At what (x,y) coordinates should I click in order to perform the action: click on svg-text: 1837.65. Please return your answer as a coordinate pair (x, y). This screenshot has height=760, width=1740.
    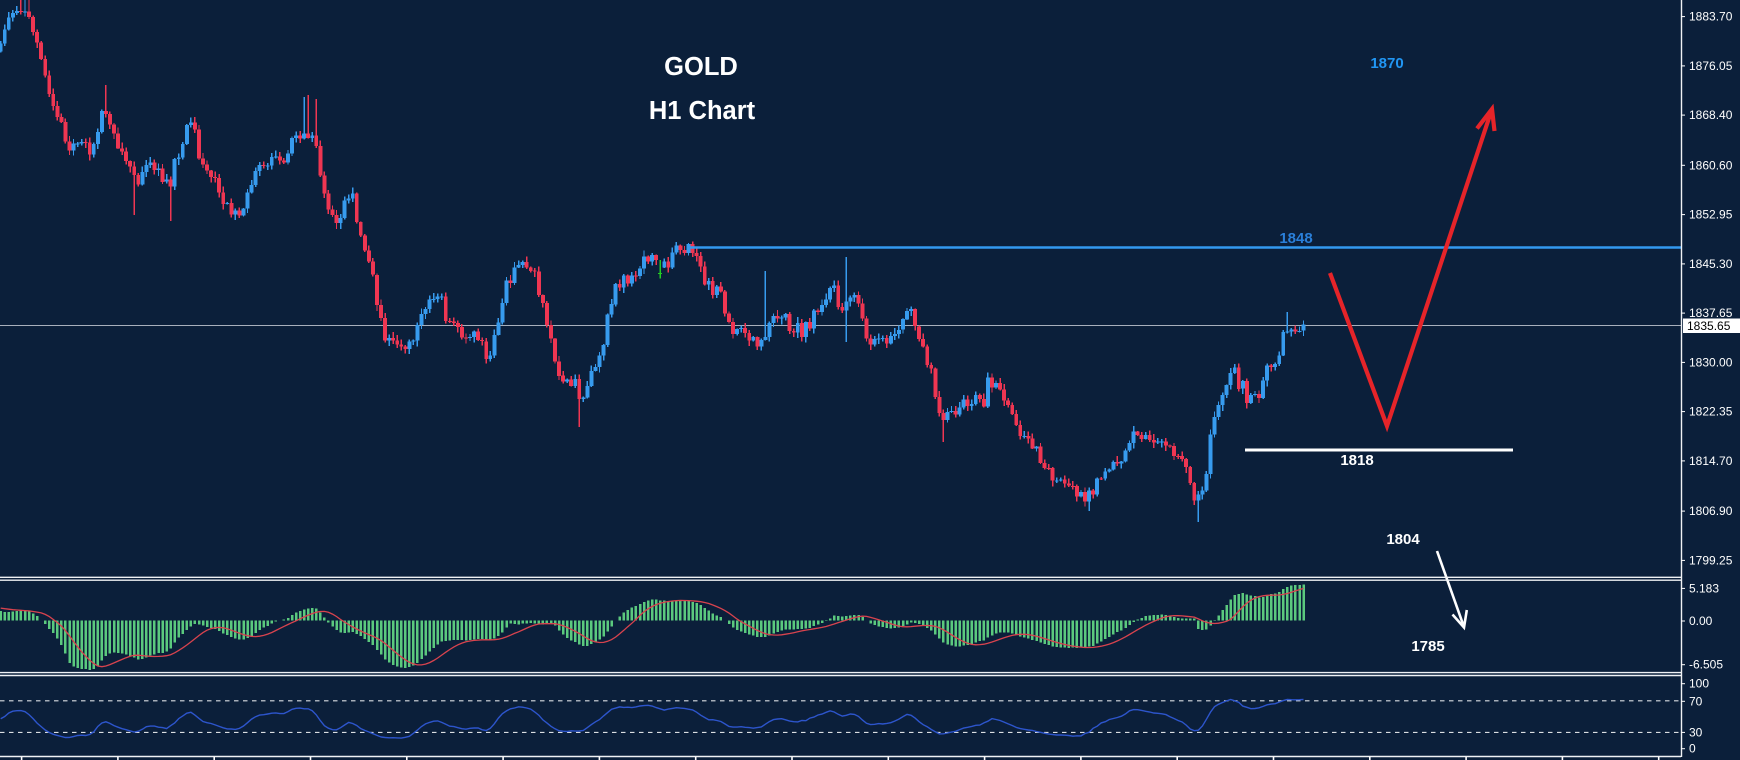
    Looking at the image, I should click on (1711, 313).